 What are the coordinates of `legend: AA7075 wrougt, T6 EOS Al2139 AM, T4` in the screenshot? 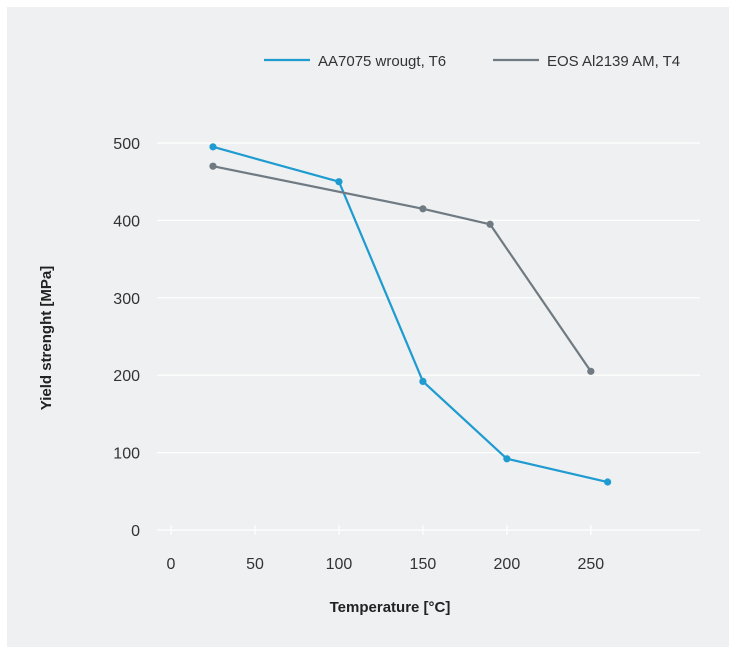 It's located at (472, 61).